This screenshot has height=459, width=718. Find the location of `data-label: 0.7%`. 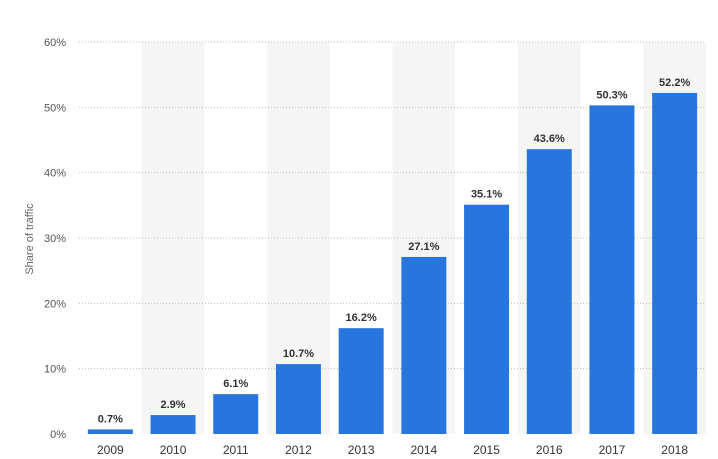

data-label: 0.7% is located at coordinates (110, 419).